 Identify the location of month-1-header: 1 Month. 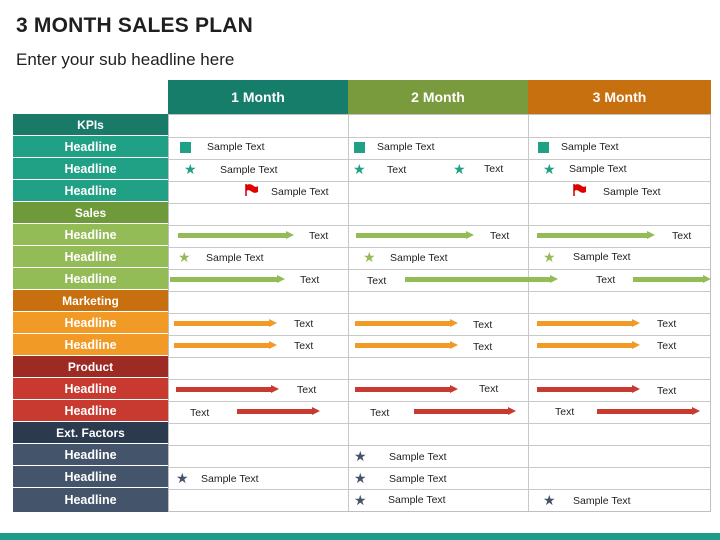
(258, 97).